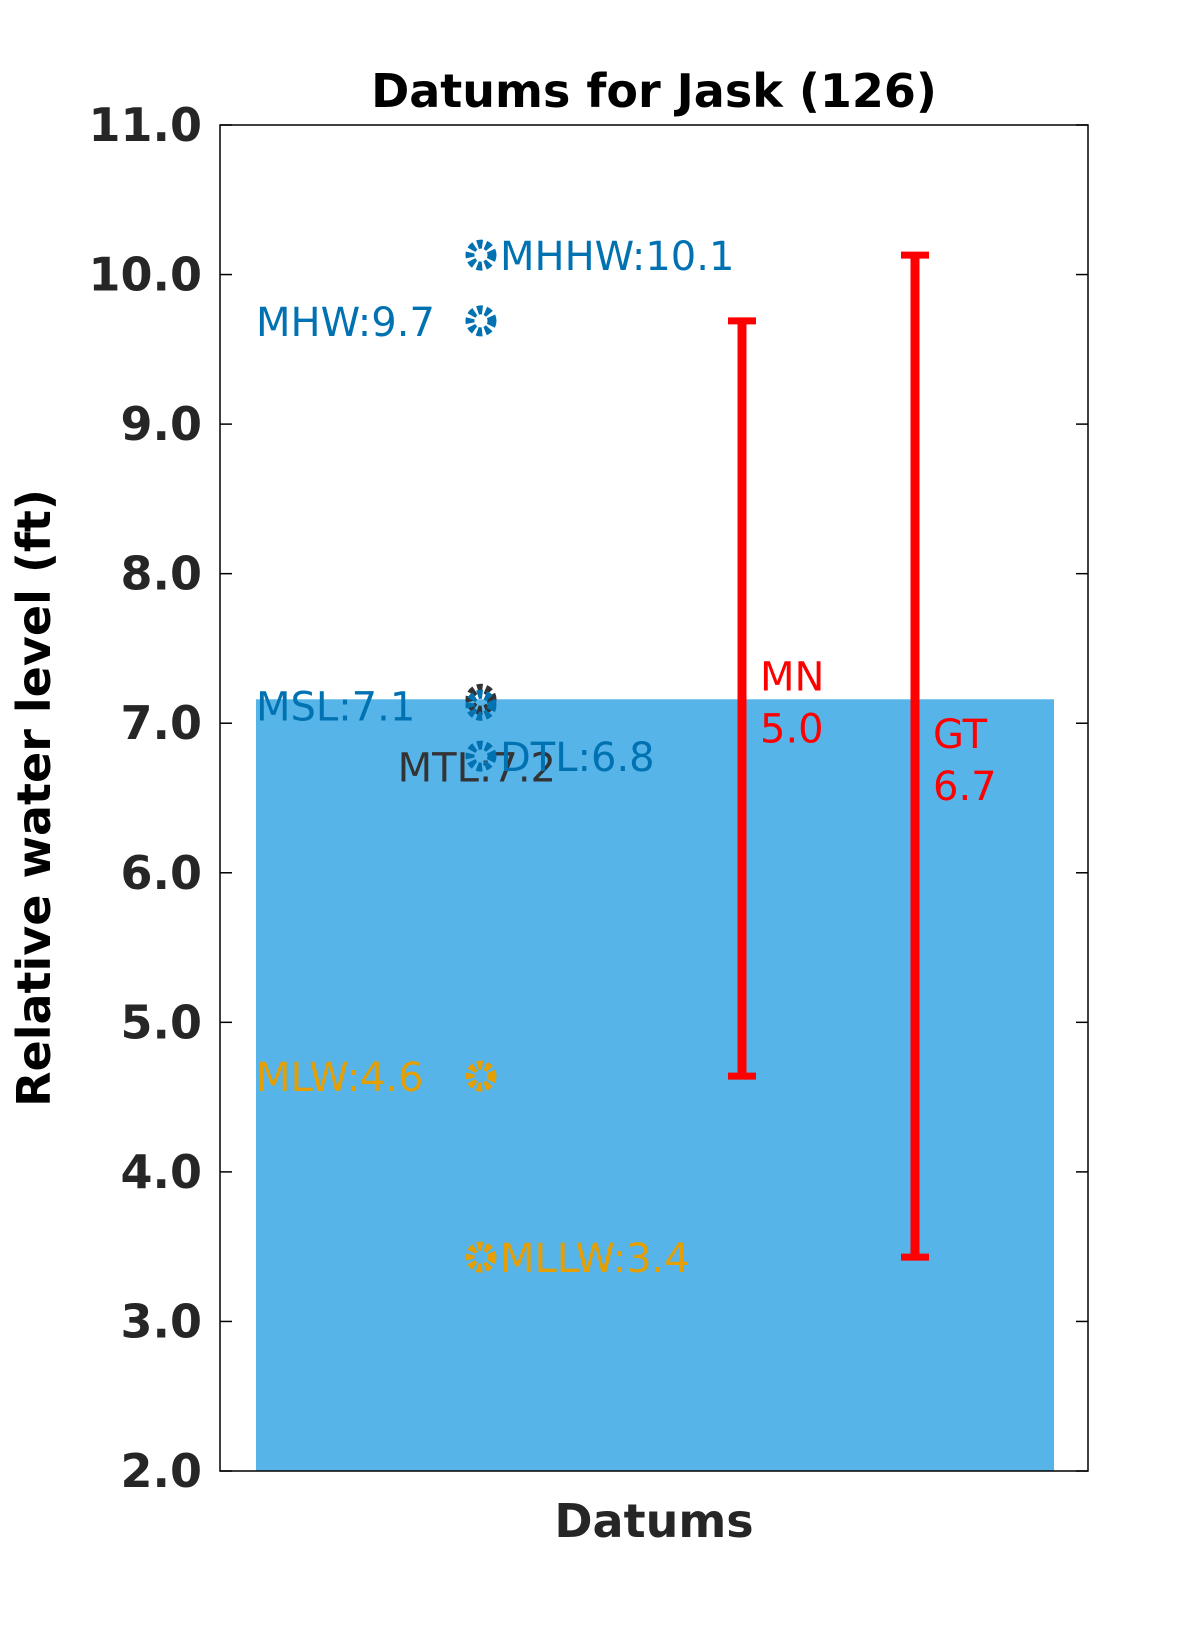 Image resolution: width=1200 pixels, height=1650 pixels. I want to click on datum-point-mllw, so click(481, 1257).